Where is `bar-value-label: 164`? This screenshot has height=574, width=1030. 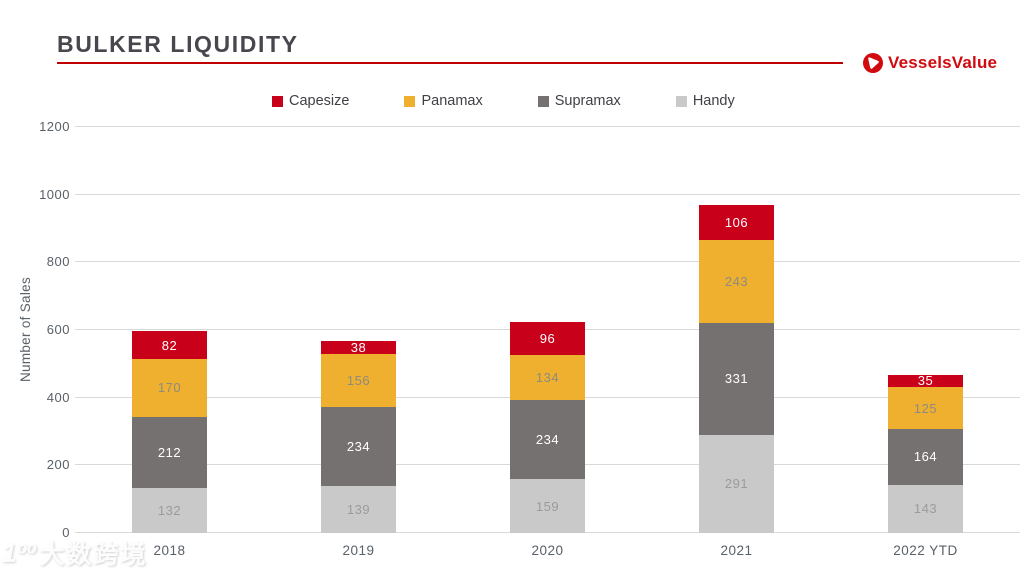 bar-value-label: 164 is located at coordinates (925, 457).